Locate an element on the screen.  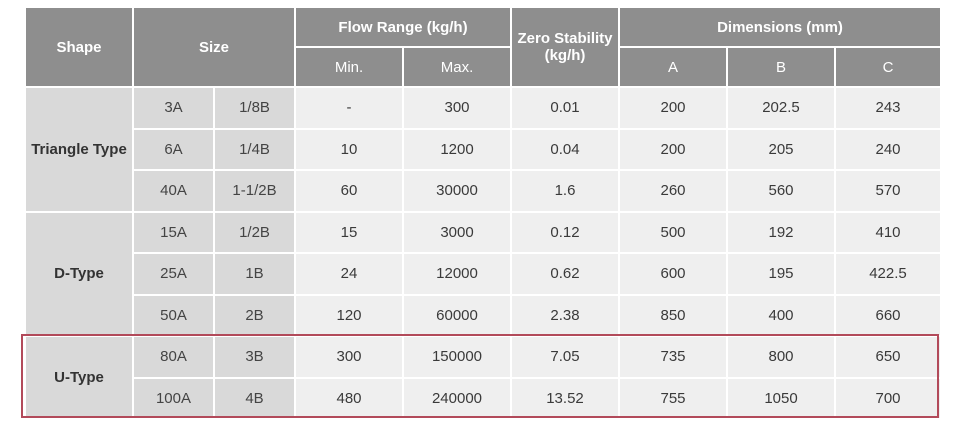
min-cell: 60 is located at coordinates (349, 191).